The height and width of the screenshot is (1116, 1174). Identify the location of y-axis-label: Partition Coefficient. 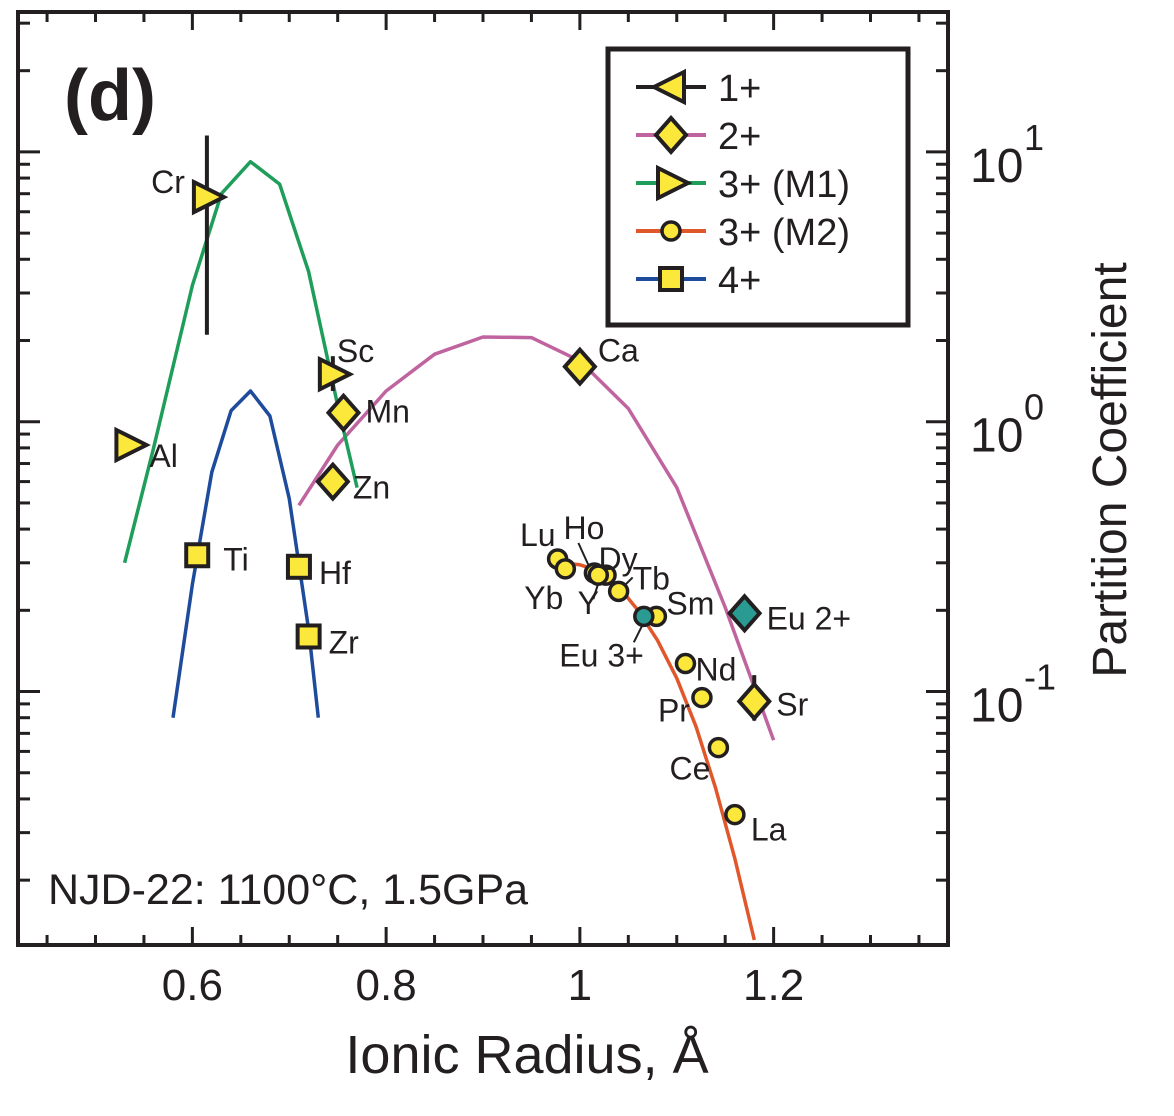
(1110, 469).